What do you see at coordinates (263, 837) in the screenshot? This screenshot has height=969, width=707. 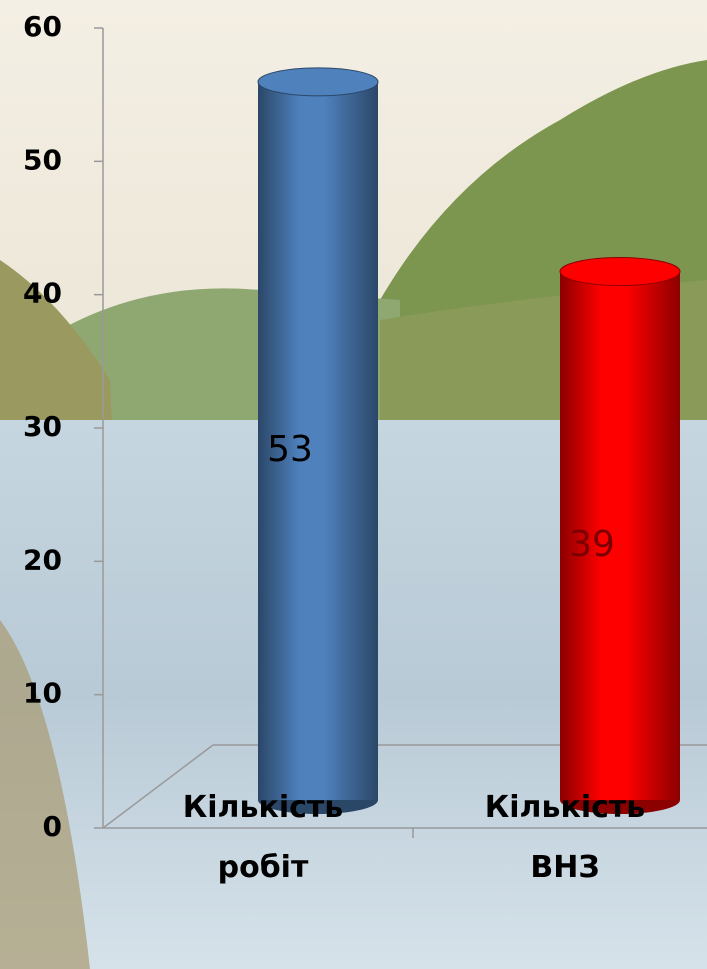 I see `x-tick-label: Кількість робіт` at bounding box center [263, 837].